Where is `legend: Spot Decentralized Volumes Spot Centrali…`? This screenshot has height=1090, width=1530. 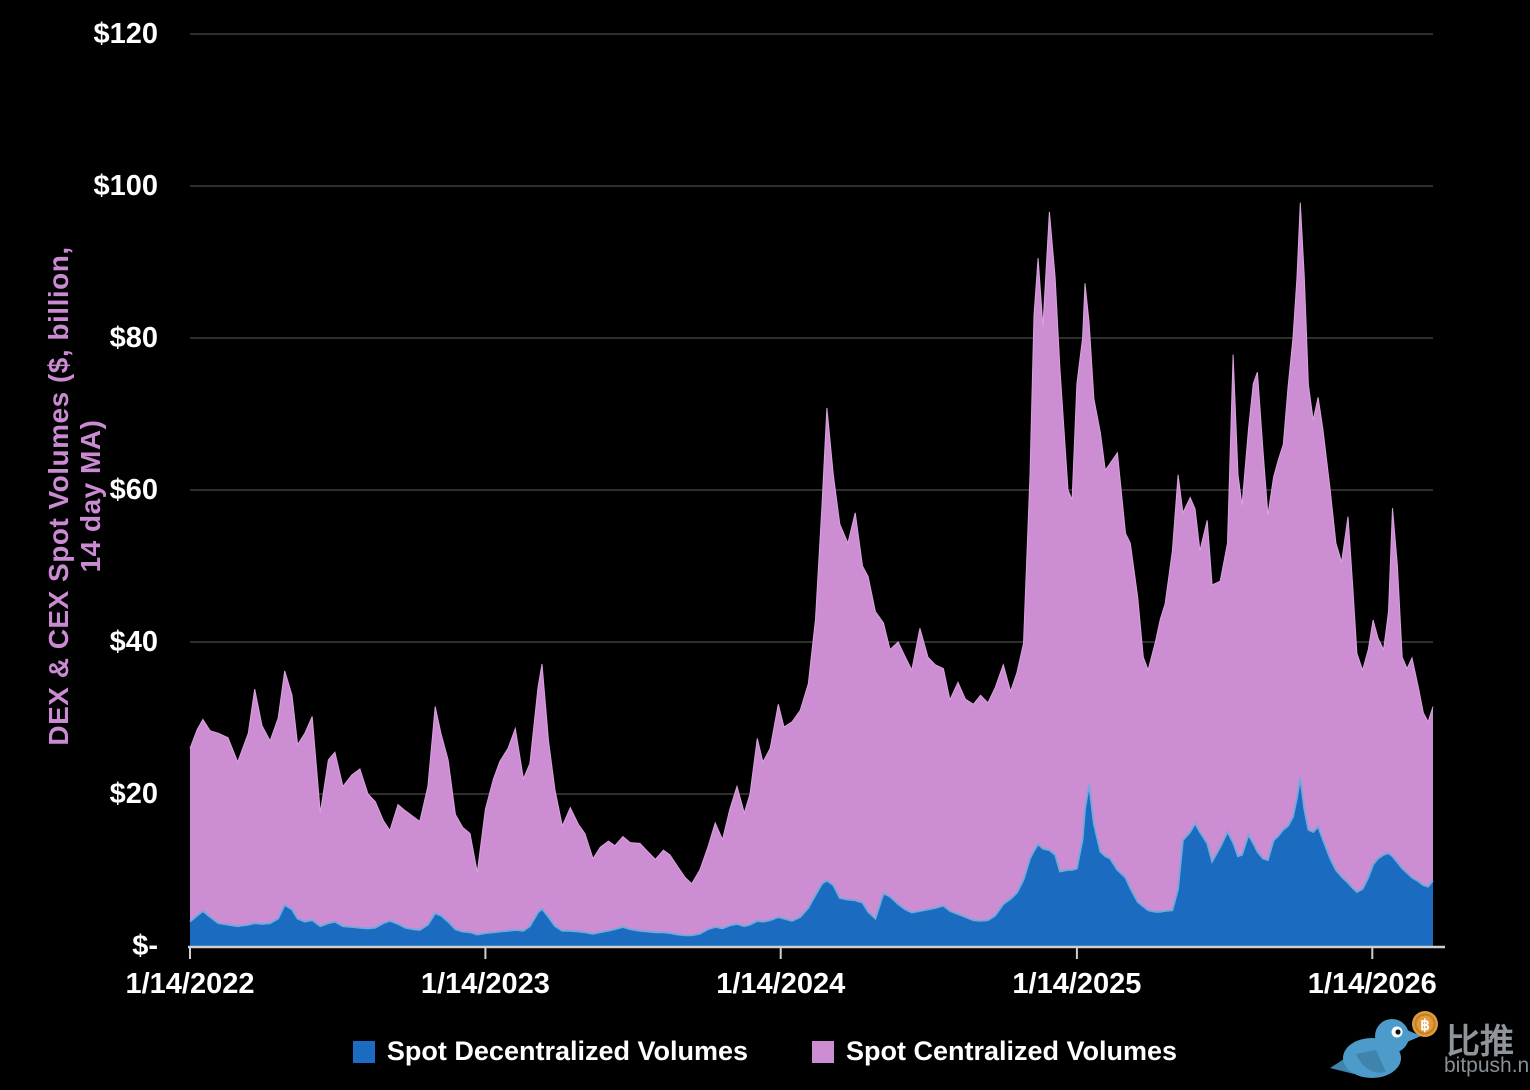 legend: Spot Decentralized Volumes Spot Centrali… is located at coordinates (765, 1051).